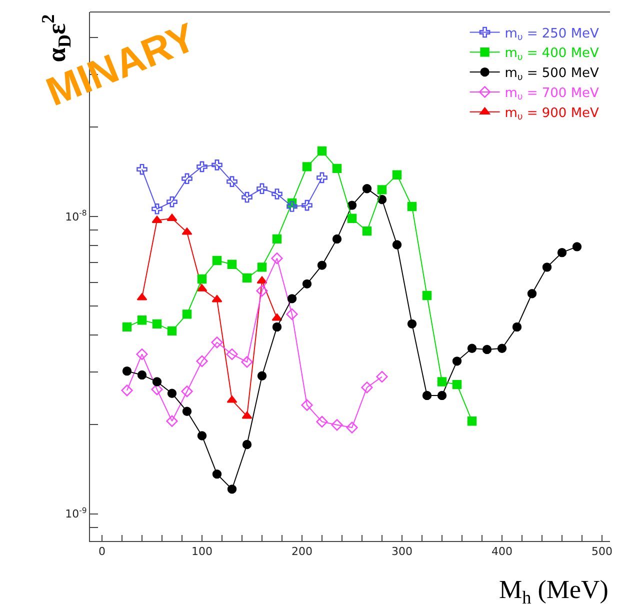 The image size is (618, 611). I want to click on x-tick-label: 400, so click(502, 551).